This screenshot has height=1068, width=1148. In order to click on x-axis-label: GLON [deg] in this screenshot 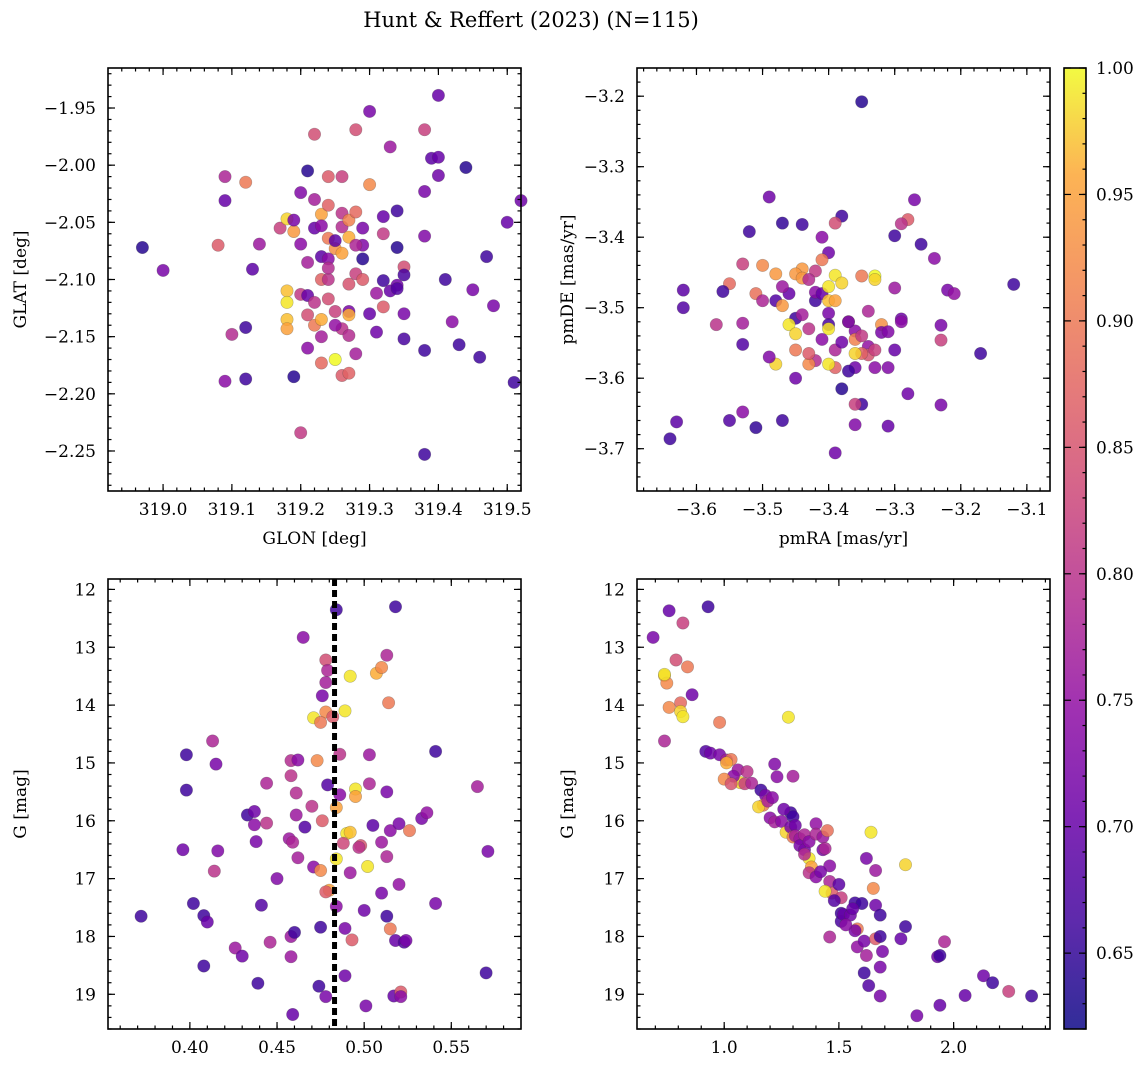, I will do `click(314, 539)`.